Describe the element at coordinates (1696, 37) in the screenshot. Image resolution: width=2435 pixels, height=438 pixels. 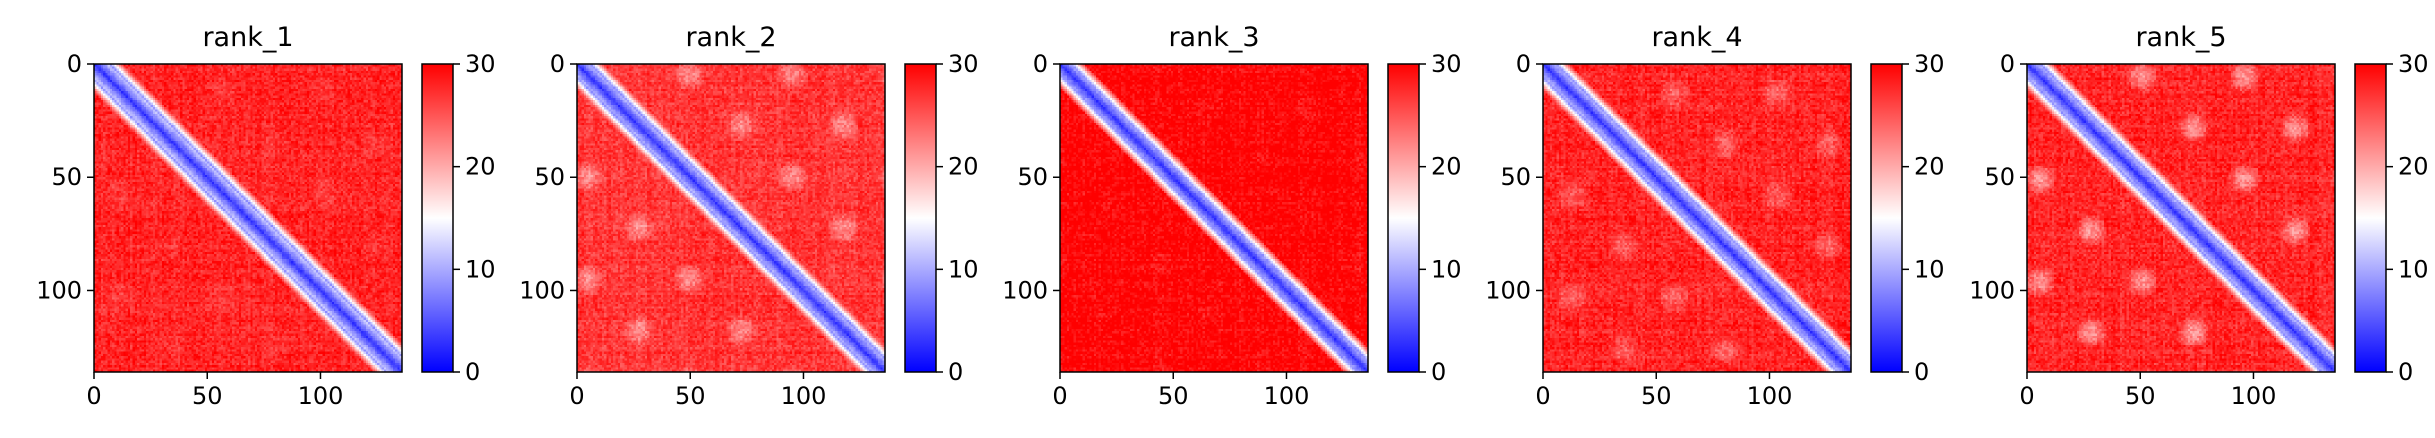
I see `panel-title: rank_4` at that location.